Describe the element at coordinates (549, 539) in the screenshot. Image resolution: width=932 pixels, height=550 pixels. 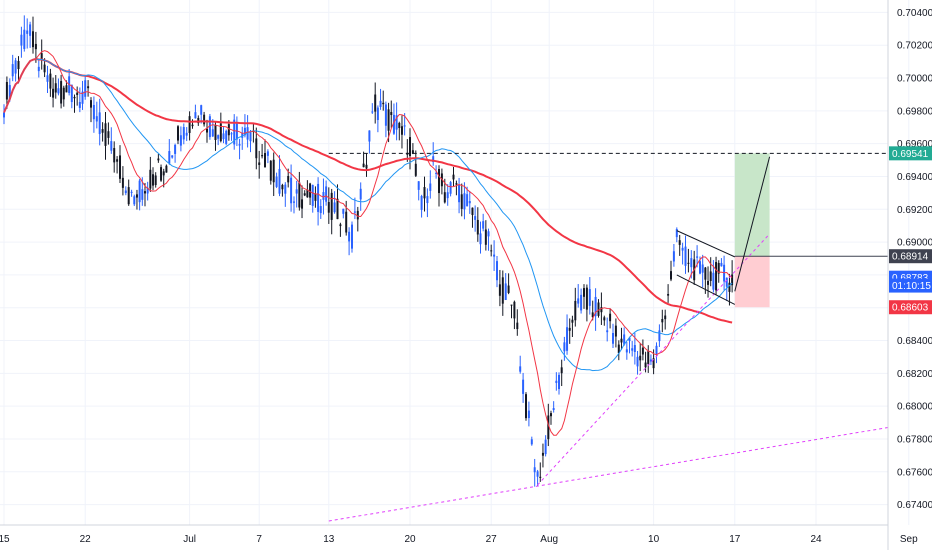
I see `x-tick-label: Aug` at that location.